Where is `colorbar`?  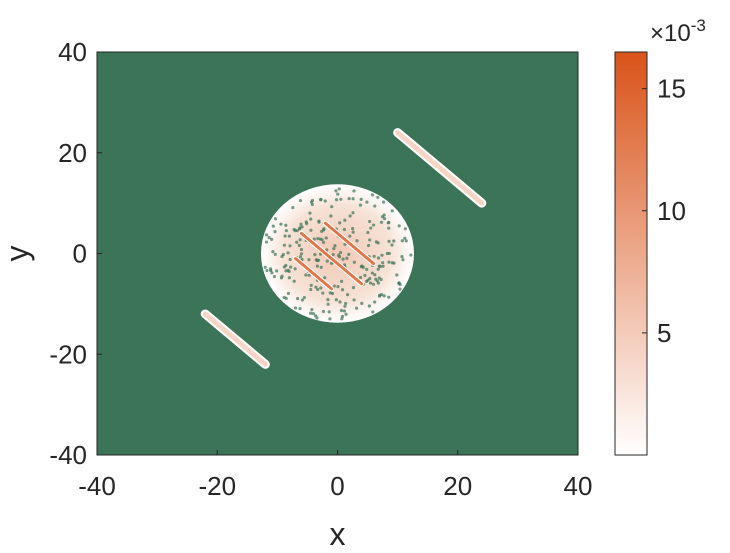 colorbar is located at coordinates (631, 253).